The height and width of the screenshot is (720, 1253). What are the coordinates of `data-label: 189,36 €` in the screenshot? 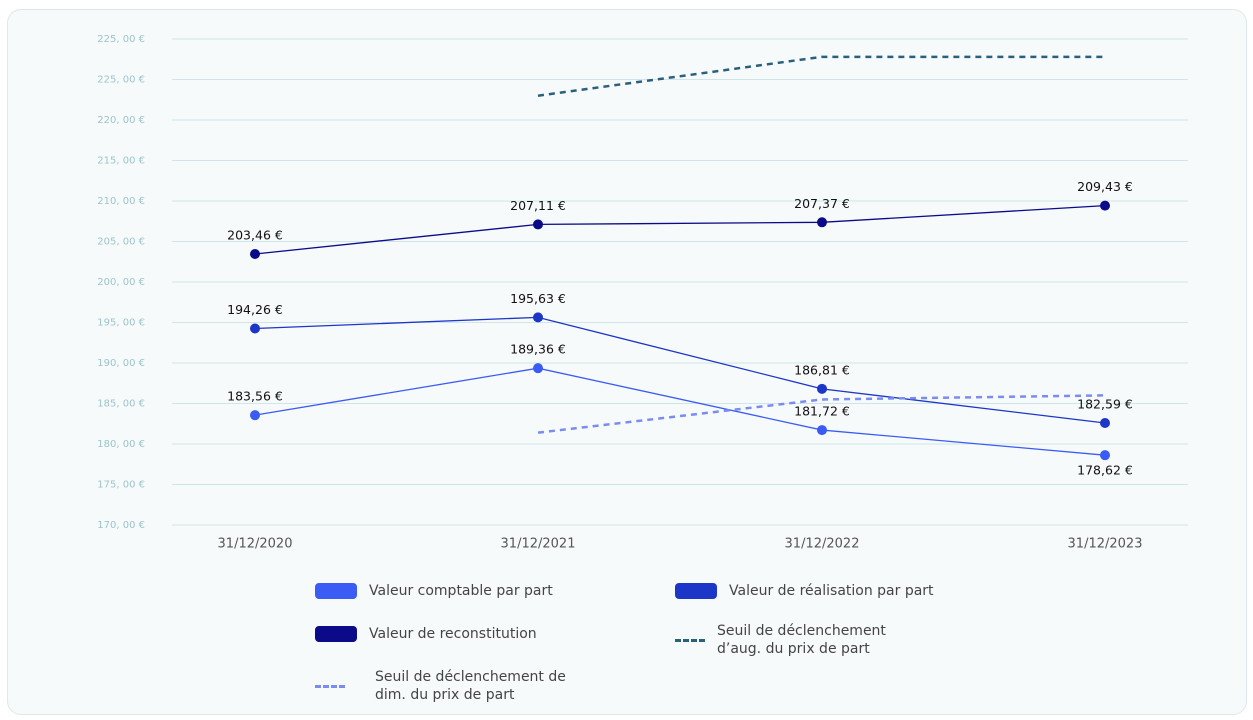 It's located at (538, 349).